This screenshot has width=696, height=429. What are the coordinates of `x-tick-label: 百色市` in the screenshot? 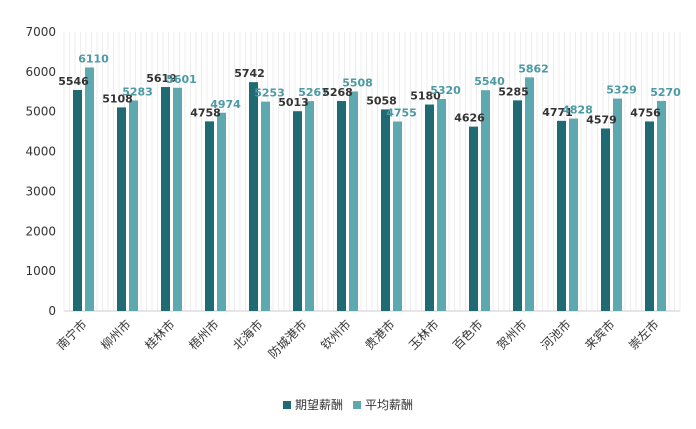 It's located at (468, 335).